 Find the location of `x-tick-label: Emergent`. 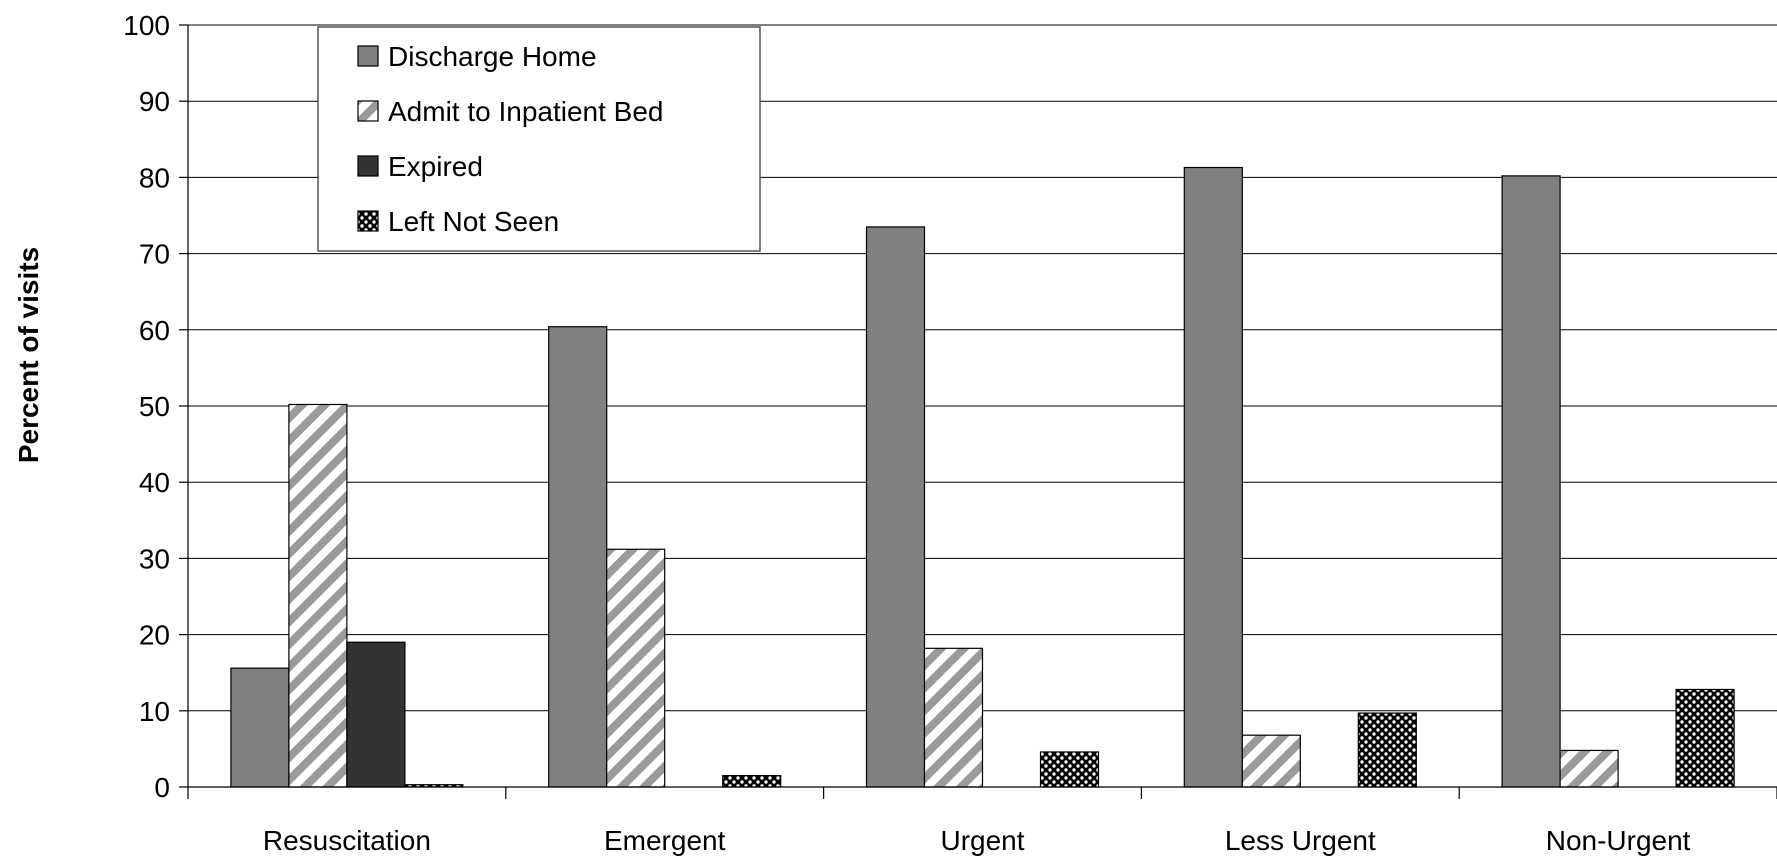

x-tick-label: Emergent is located at coordinates (665, 840).